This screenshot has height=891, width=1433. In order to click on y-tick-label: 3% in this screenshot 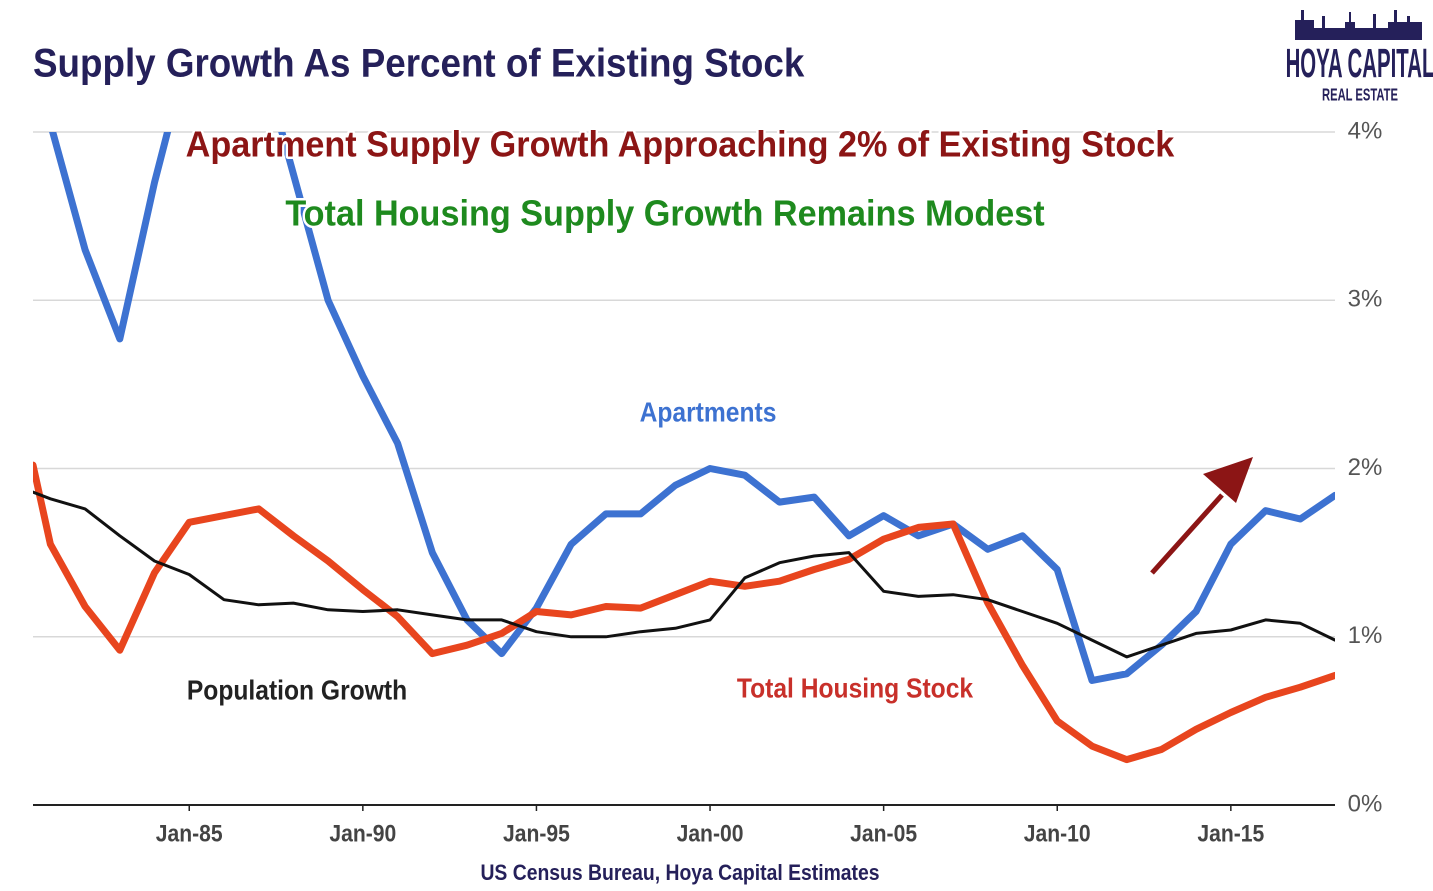, I will do `click(1365, 299)`.